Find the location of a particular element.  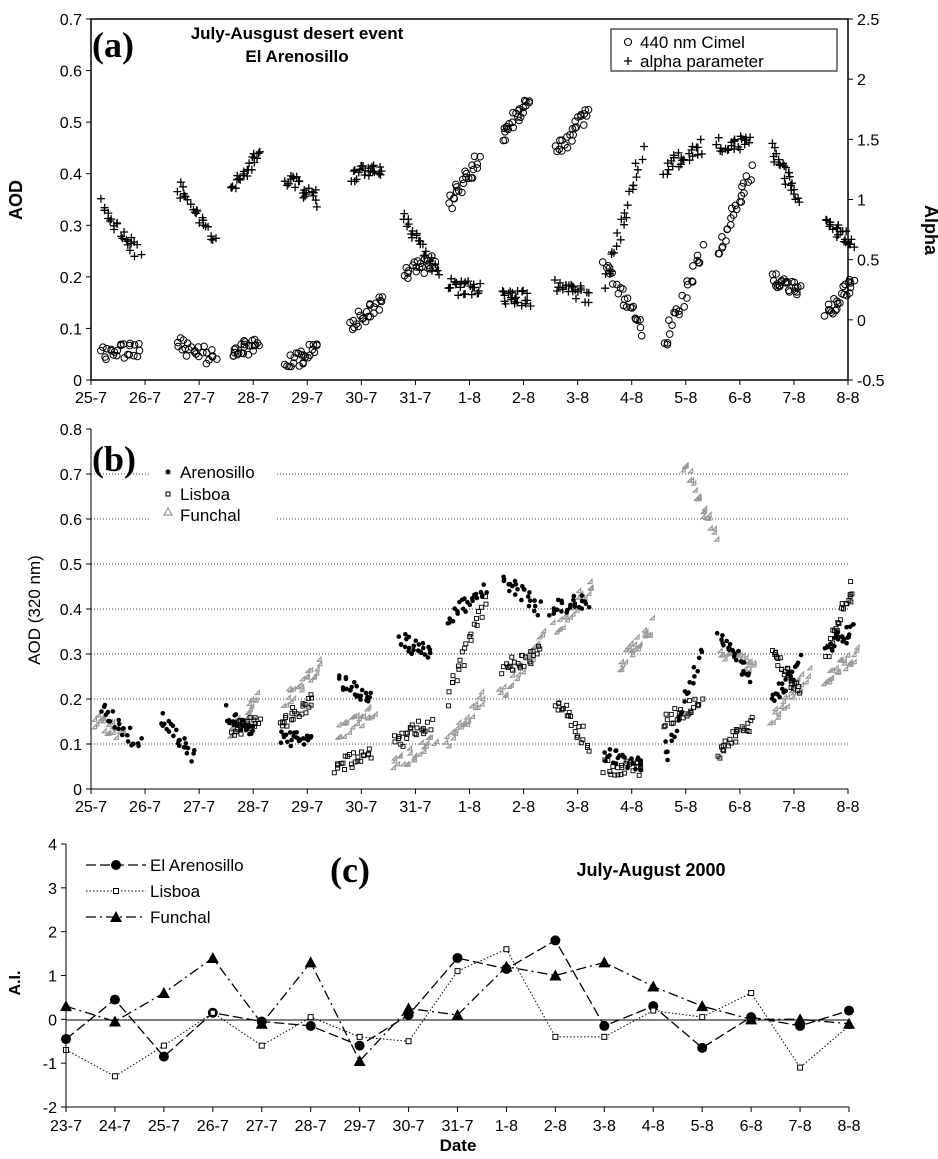

panel-b-x-tick-label: 3-8 is located at coordinates (577, 807).